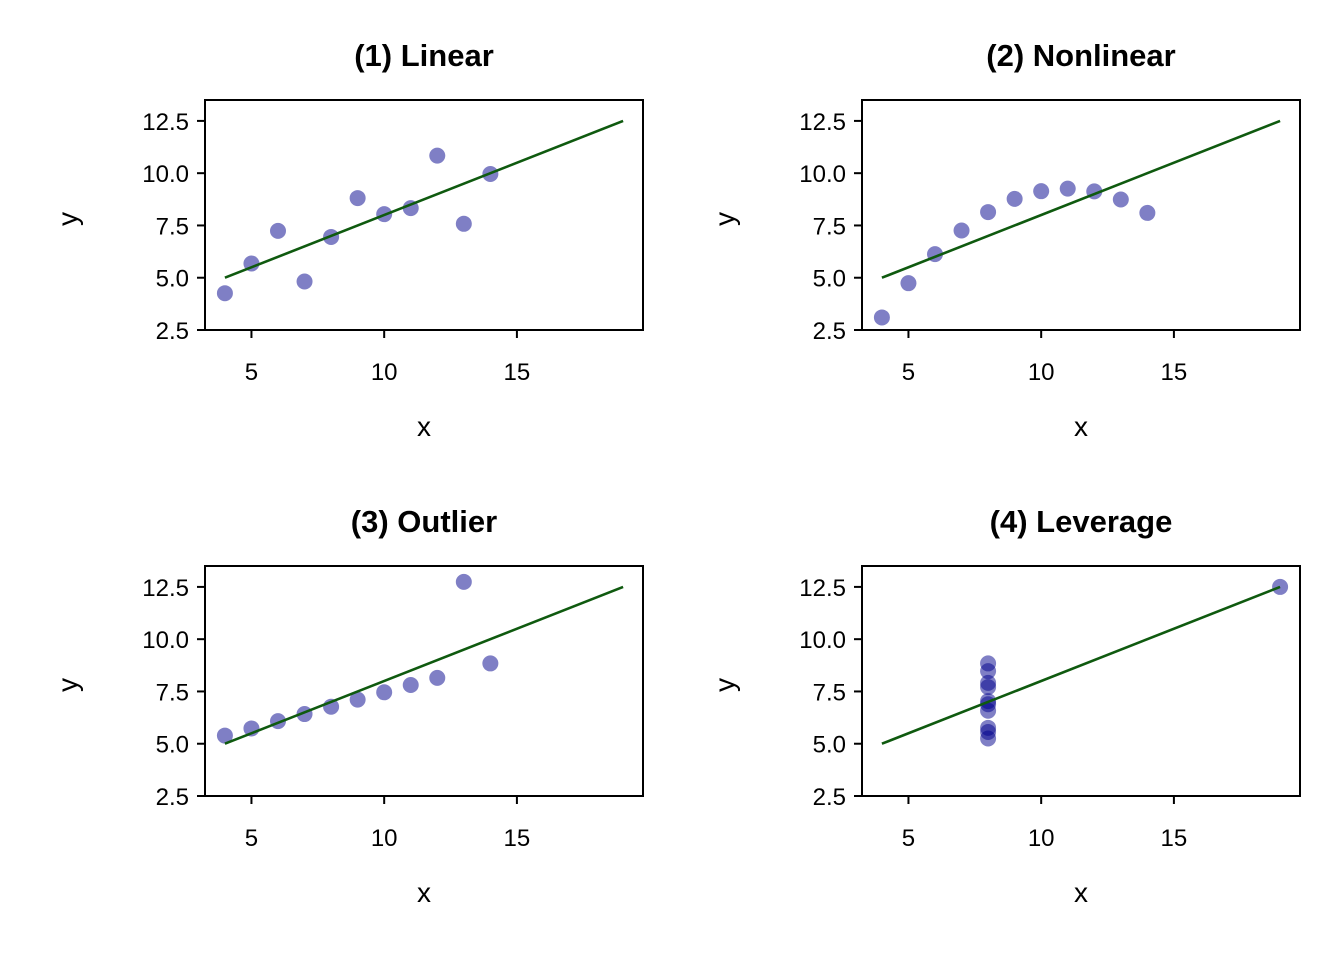 The image size is (1344, 960). What do you see at coordinates (1081, 521) in the screenshot?
I see `chart-title: (4) Leverage` at bounding box center [1081, 521].